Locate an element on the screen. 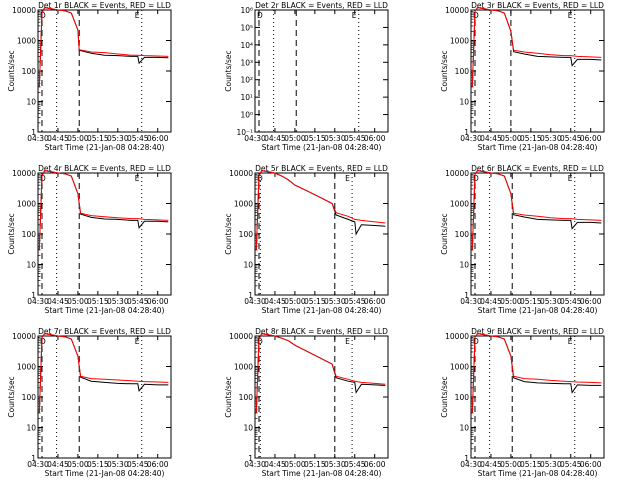 This screenshot has width=640, height=480. panel-title: Det 2r BLACK = Events, RED = LLD is located at coordinates (321, 5).